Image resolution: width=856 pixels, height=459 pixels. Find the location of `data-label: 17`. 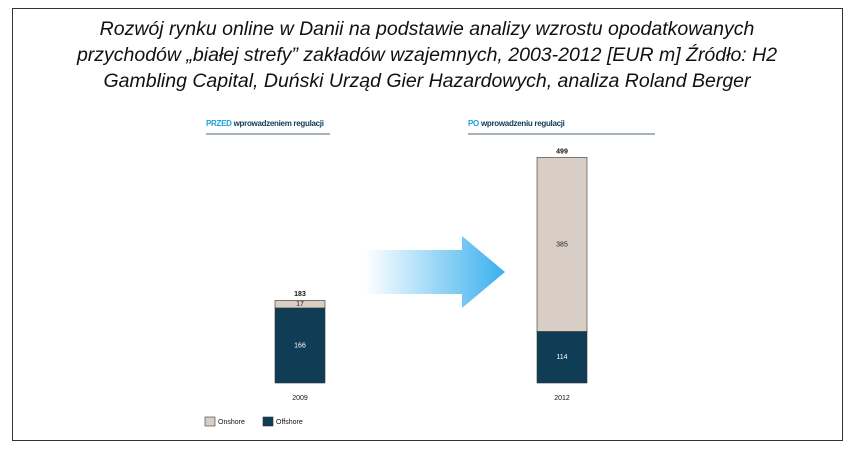

data-label: 17 is located at coordinates (300, 304).